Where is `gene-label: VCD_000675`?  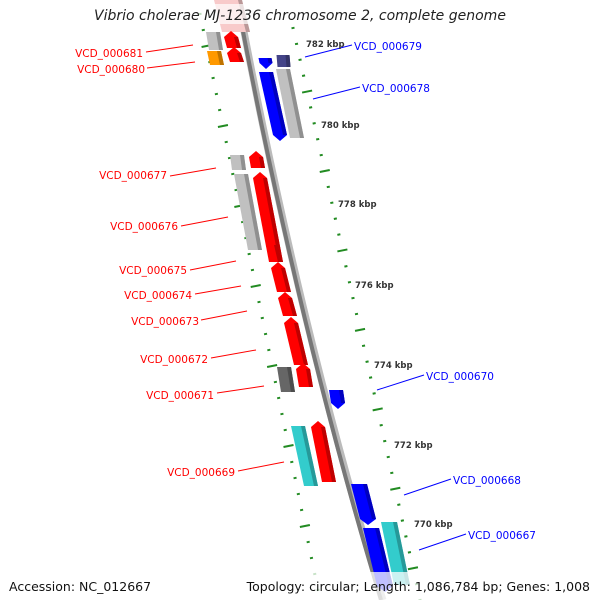
gene-label: VCD_000675 is located at coordinates (153, 271).